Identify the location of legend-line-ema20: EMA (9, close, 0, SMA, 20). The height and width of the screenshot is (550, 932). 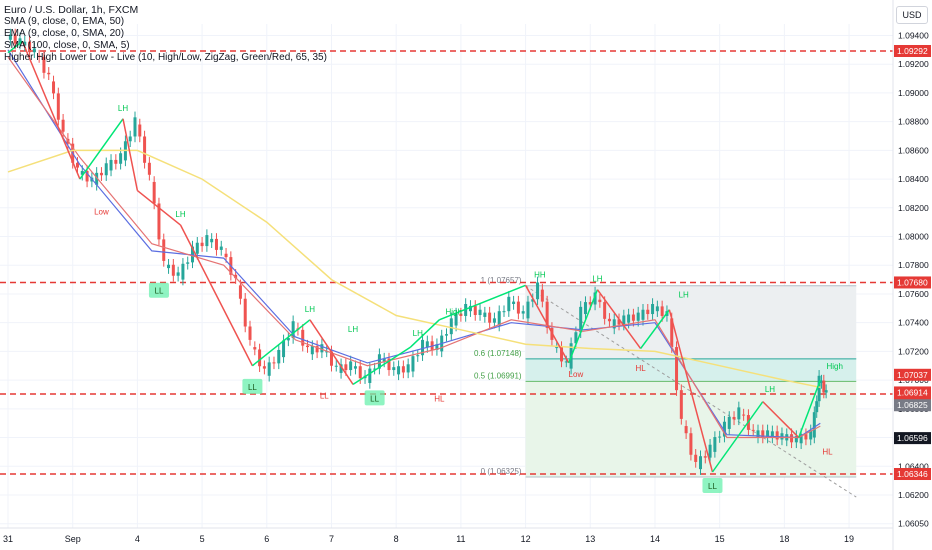
(64, 33).